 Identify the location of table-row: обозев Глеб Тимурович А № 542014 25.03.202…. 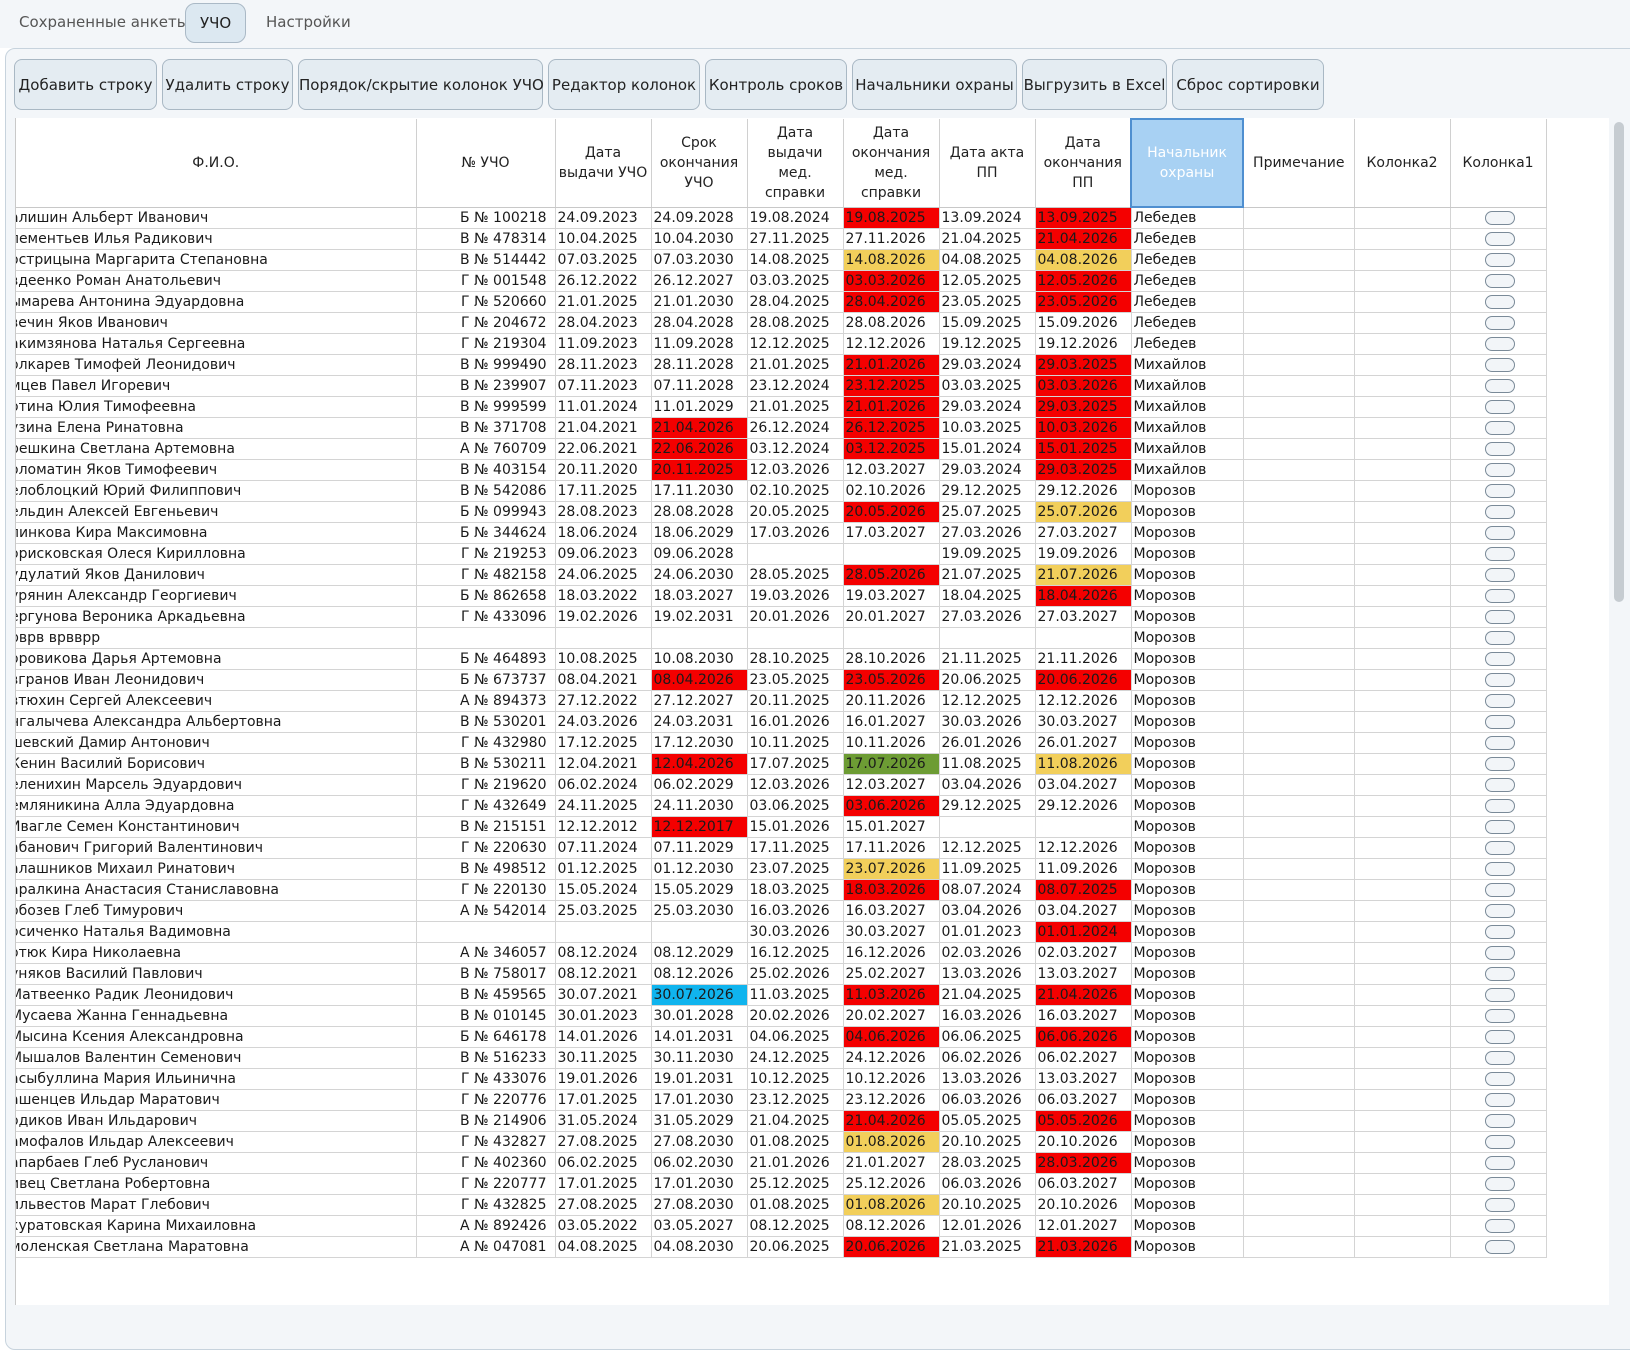
(781, 911).